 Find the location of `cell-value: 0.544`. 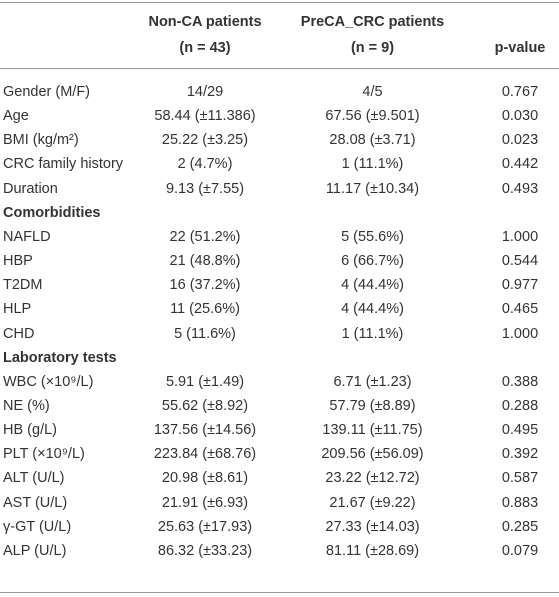

cell-value: 0.544 is located at coordinates (520, 261).